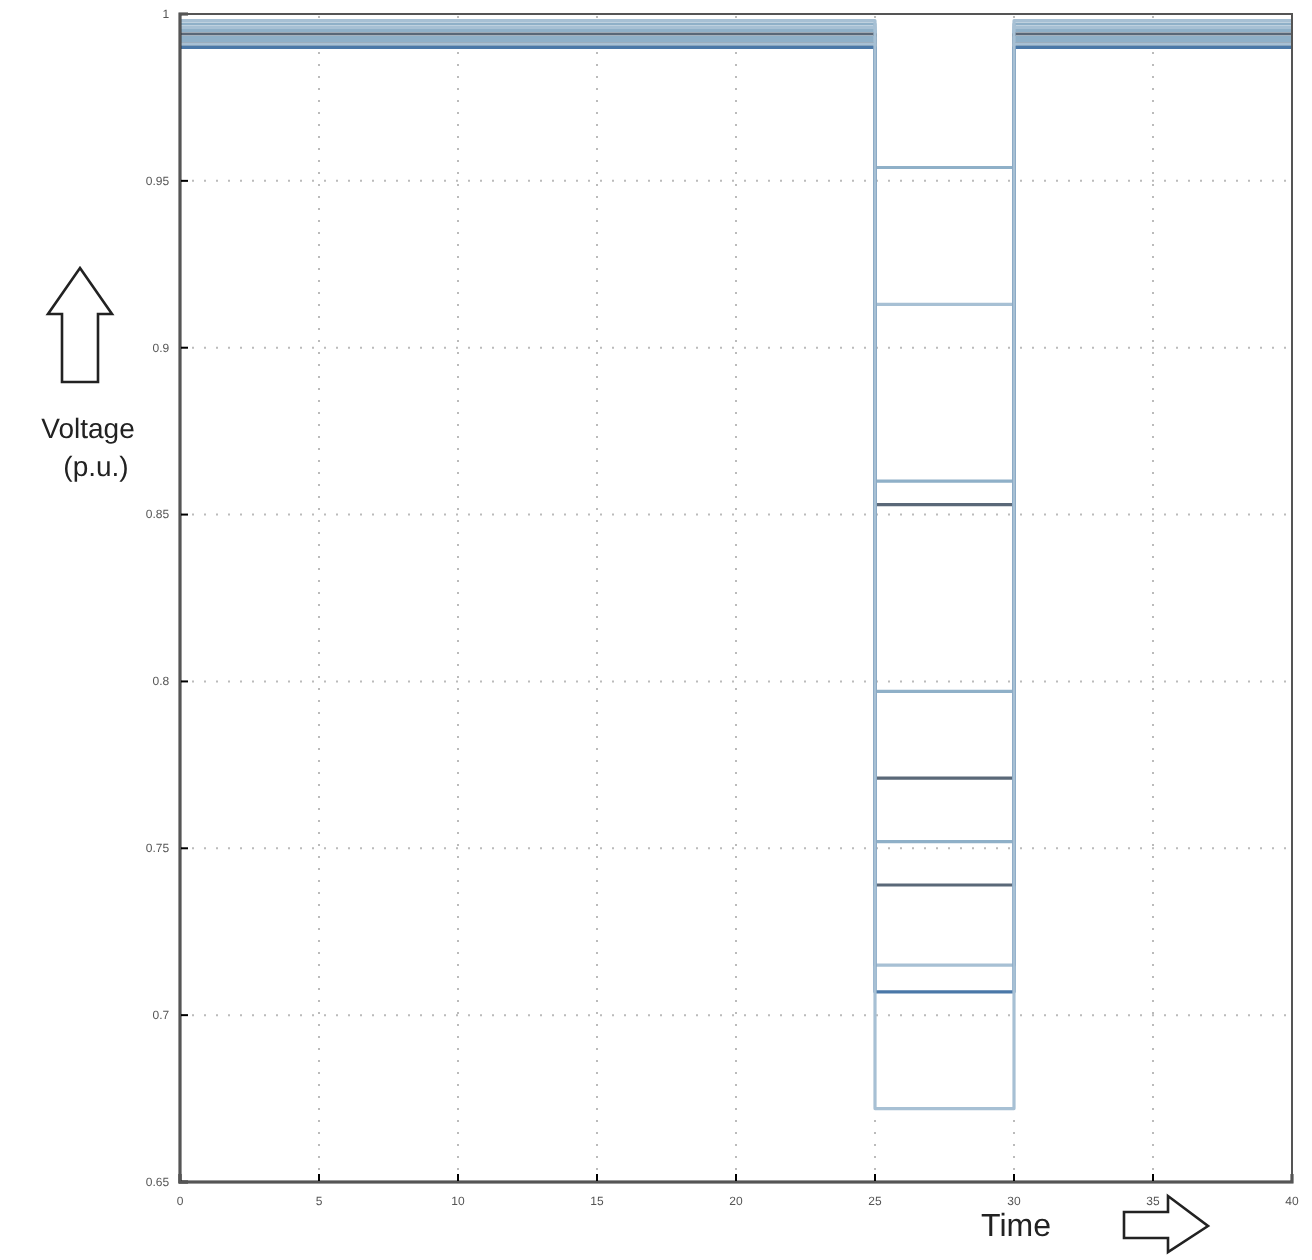 The height and width of the screenshot is (1260, 1312). I want to click on x-axis-title: Time, so click(1016, 1227).